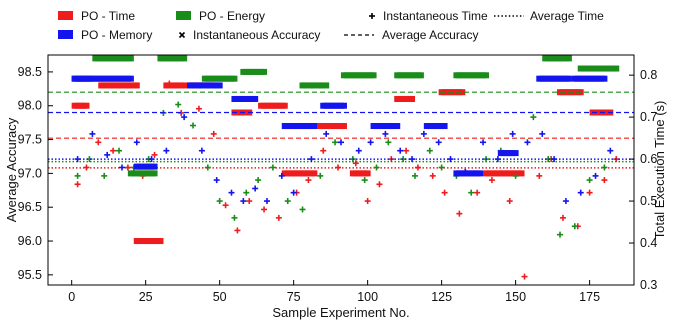 This screenshot has width=676, height=324. What do you see at coordinates (71, 297) in the screenshot?
I see `x-tick-label: 0` at bounding box center [71, 297].